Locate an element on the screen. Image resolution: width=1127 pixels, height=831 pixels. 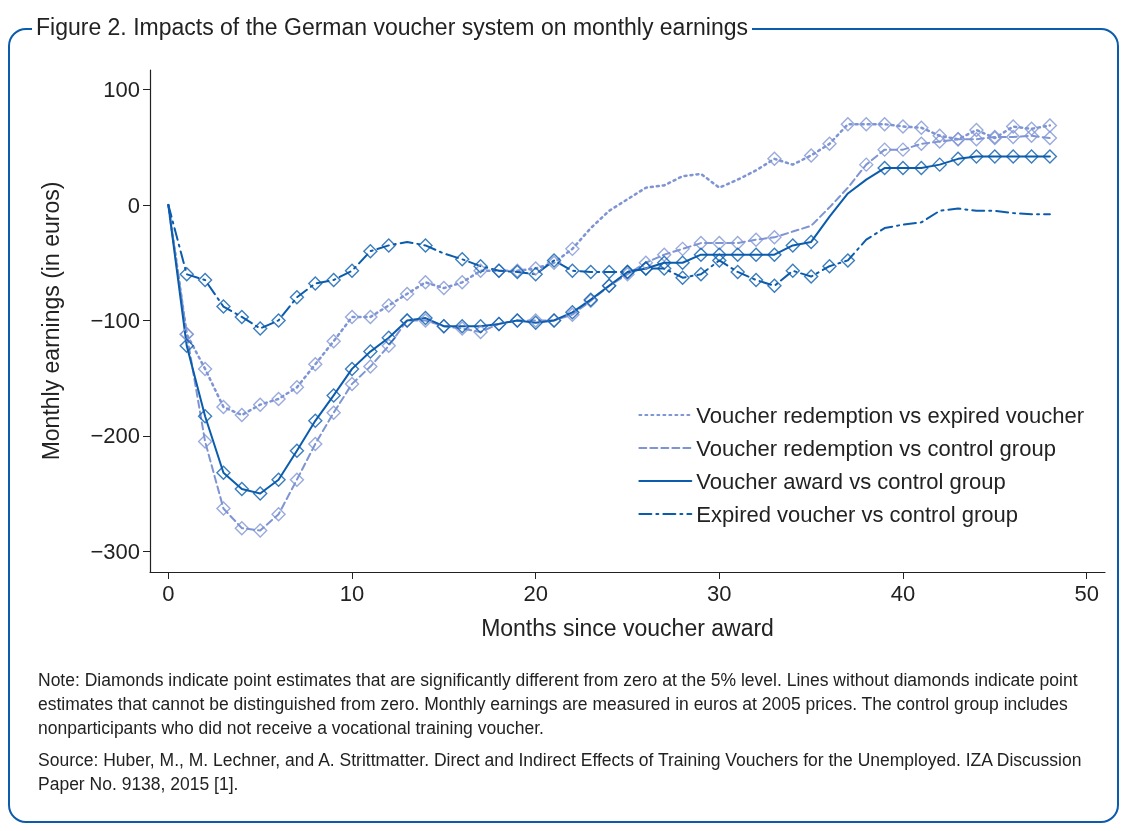
y-tick-label: 100 is located at coordinates (121, 90).